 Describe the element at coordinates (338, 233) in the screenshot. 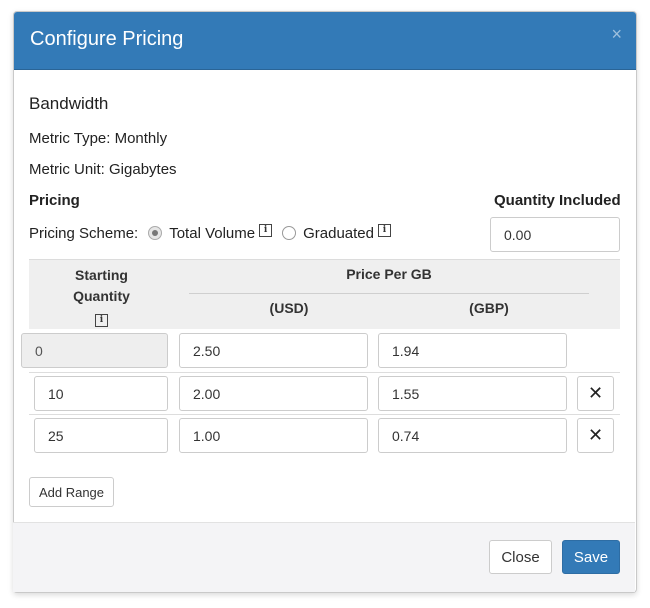

I see `graduated-label: Graduated` at that location.